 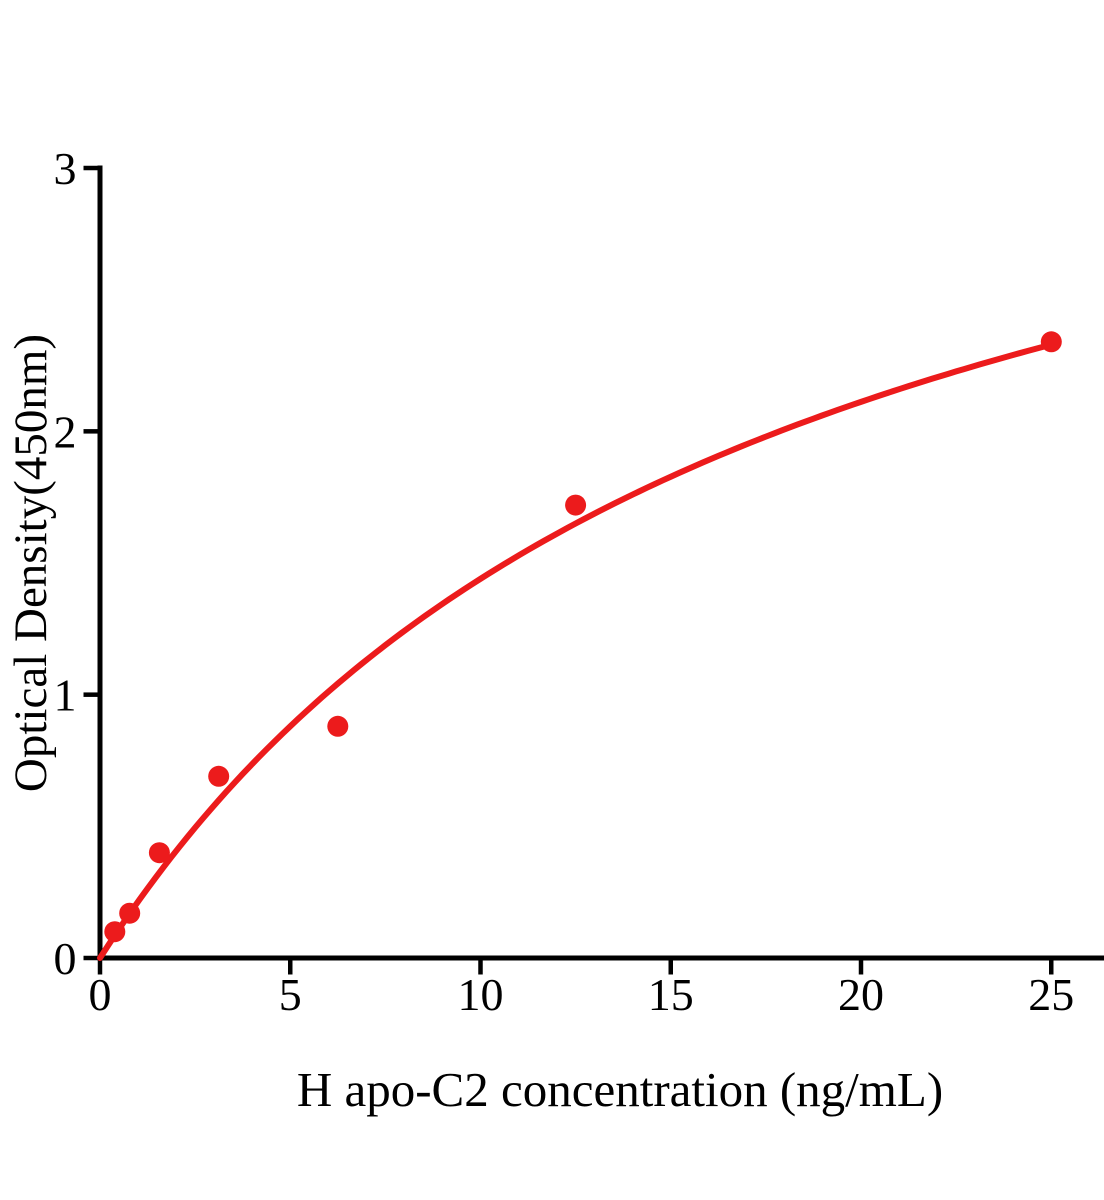 What do you see at coordinates (481, 994) in the screenshot?
I see `x-tick-label: 10` at bounding box center [481, 994].